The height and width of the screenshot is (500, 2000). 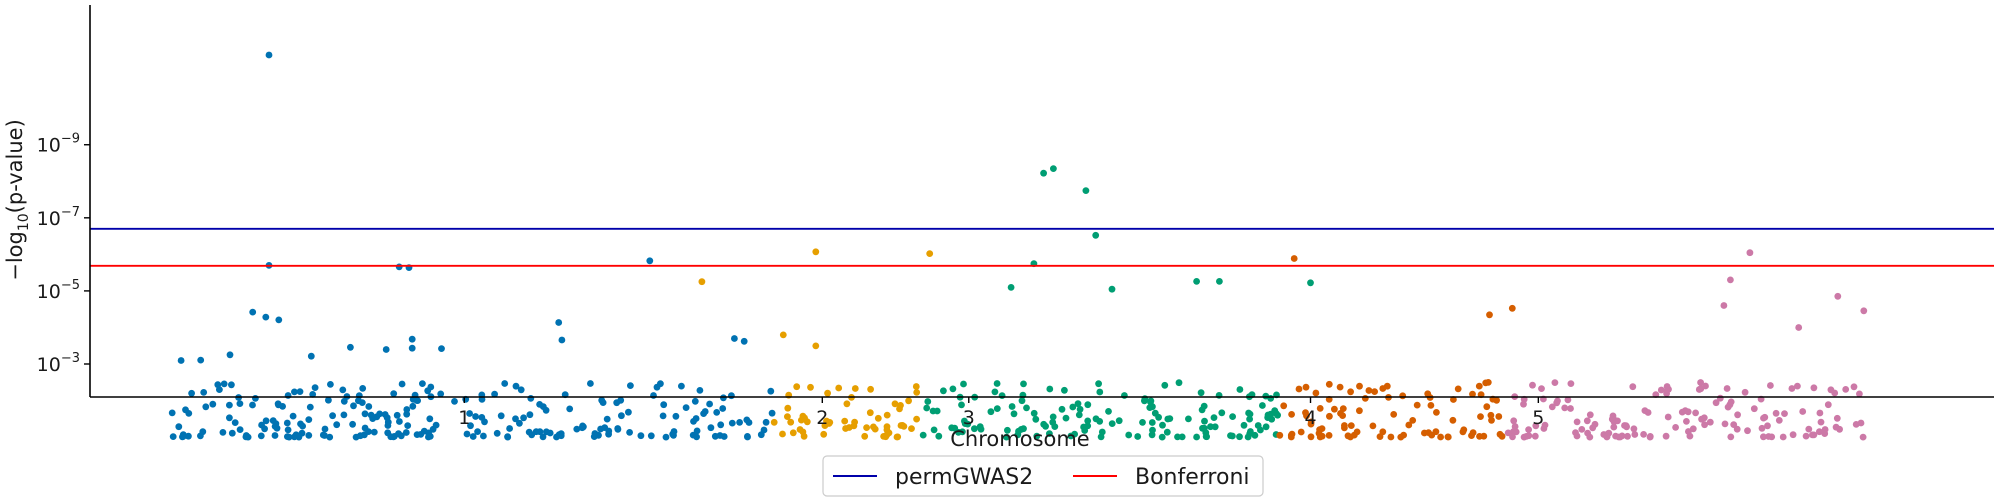 I want to click on point-chr3-peak, so click(x=1043, y=173).